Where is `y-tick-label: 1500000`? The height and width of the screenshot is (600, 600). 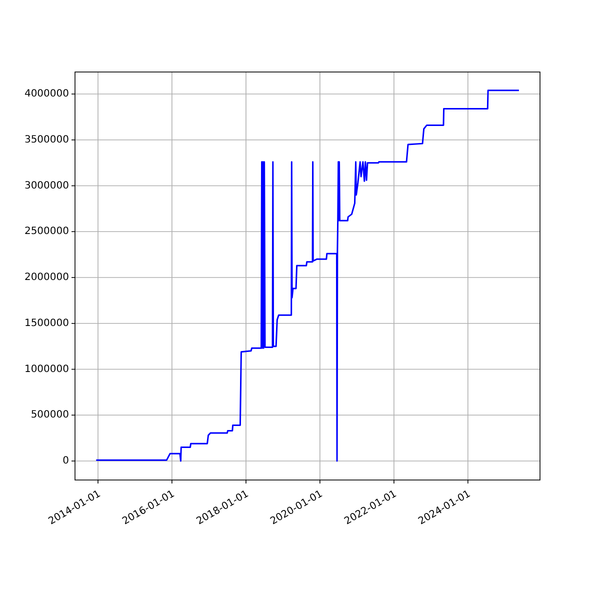 y-tick-label: 1500000 is located at coordinates (46, 323).